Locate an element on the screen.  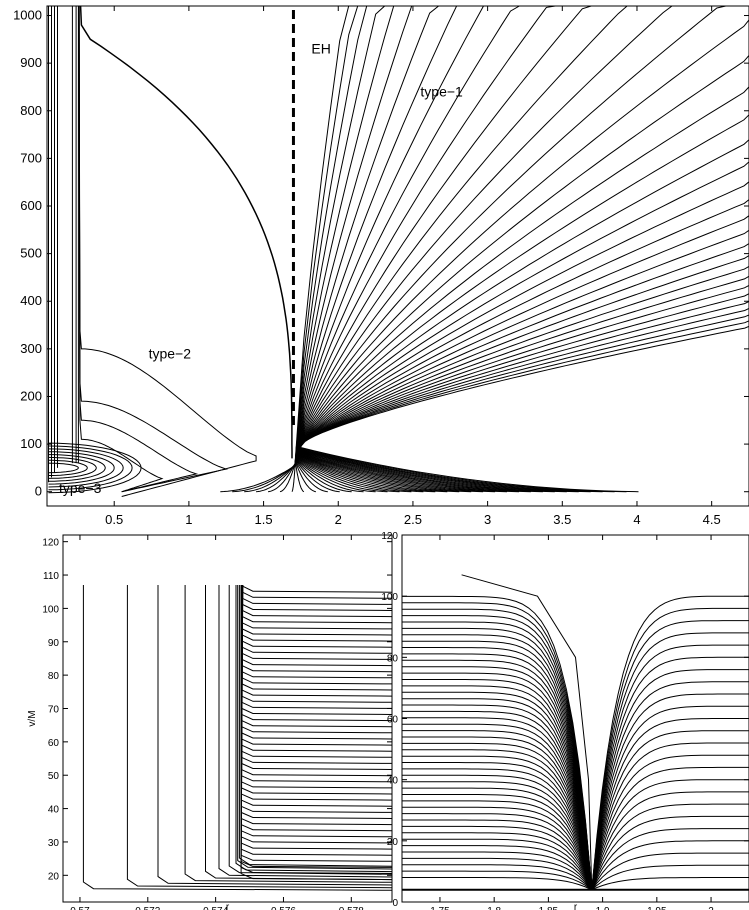
annotation-eh: EH is located at coordinates (320, 49).